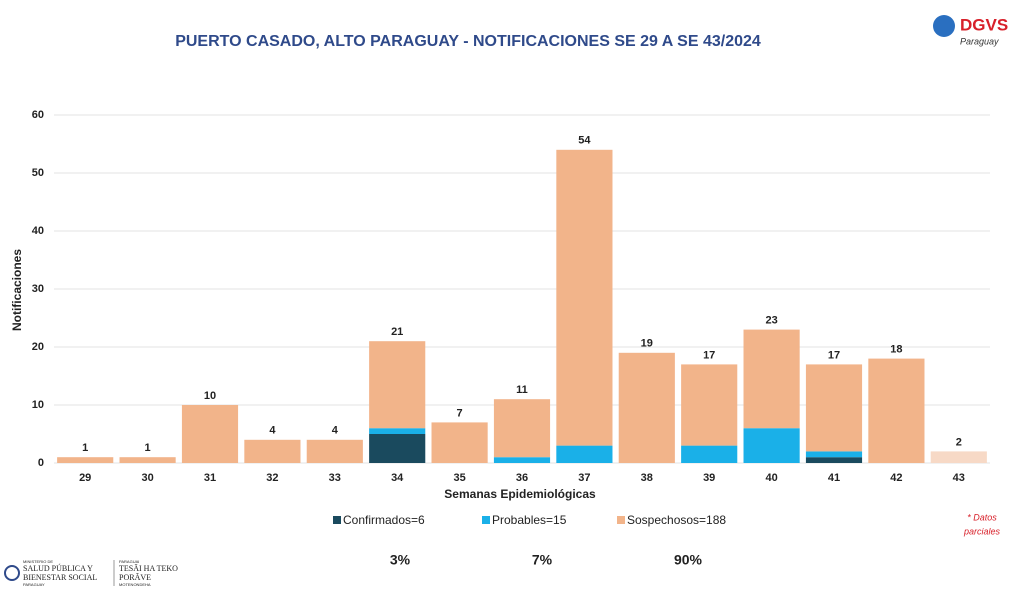 Image resolution: width=1025 pixels, height=590 pixels. I want to click on x-tick-label: 42, so click(896, 478).